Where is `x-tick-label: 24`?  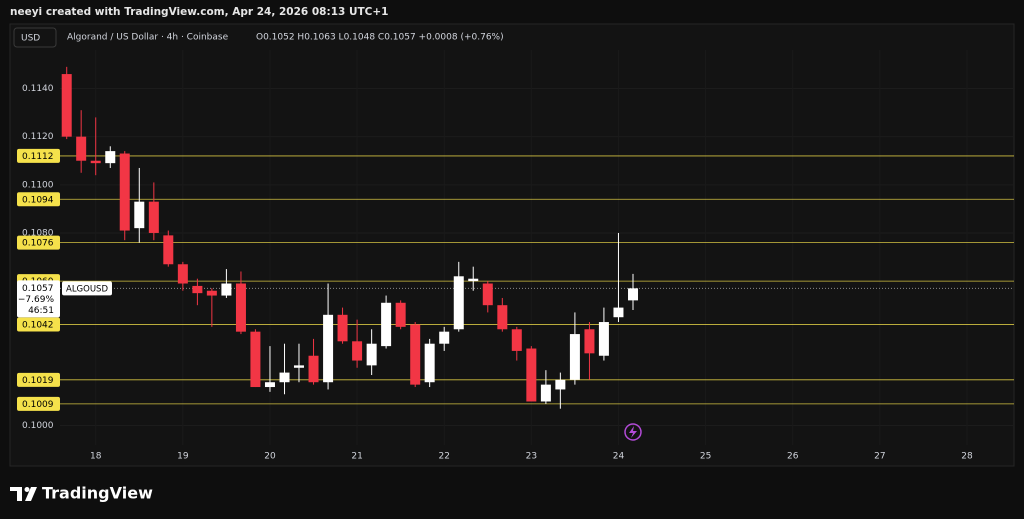
x-tick-label: 24 is located at coordinates (619, 457).